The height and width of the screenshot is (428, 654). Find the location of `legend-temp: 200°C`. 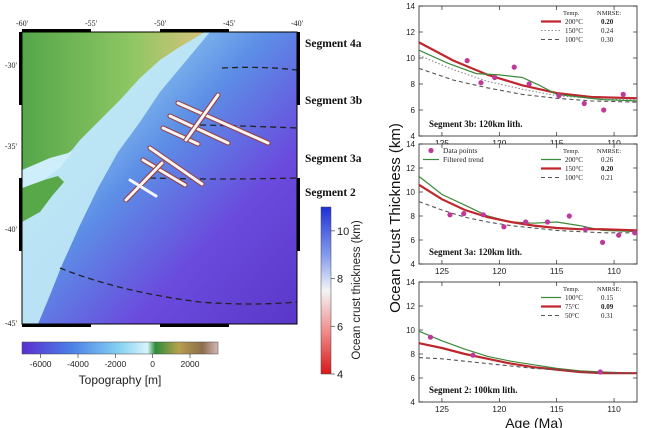

legend-temp: 200°C is located at coordinates (574, 160).